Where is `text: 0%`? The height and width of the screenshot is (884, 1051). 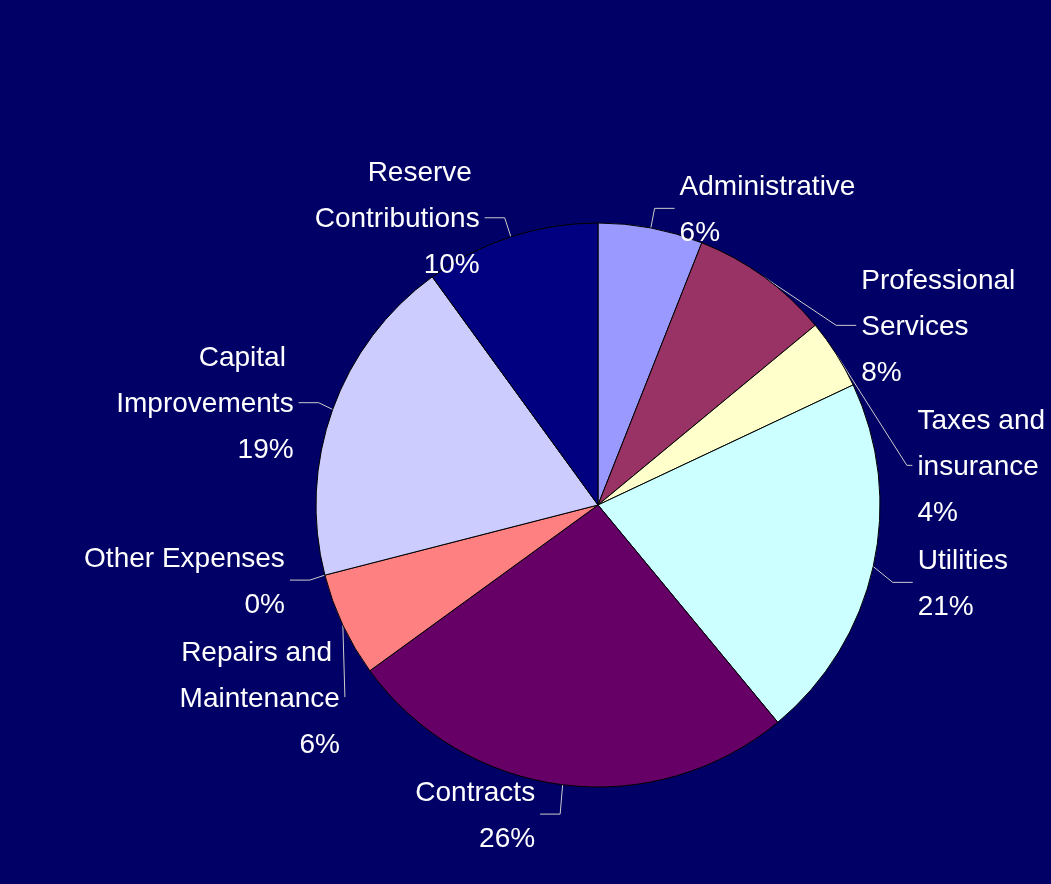 text: 0% is located at coordinates (264, 603).